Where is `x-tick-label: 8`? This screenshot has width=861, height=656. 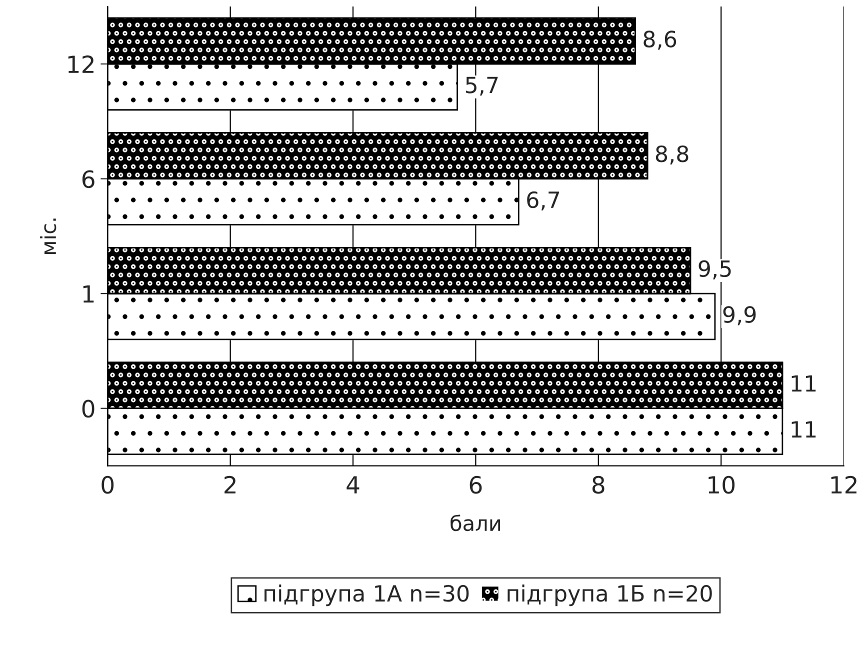
x-tick-label: 8 is located at coordinates (598, 485).